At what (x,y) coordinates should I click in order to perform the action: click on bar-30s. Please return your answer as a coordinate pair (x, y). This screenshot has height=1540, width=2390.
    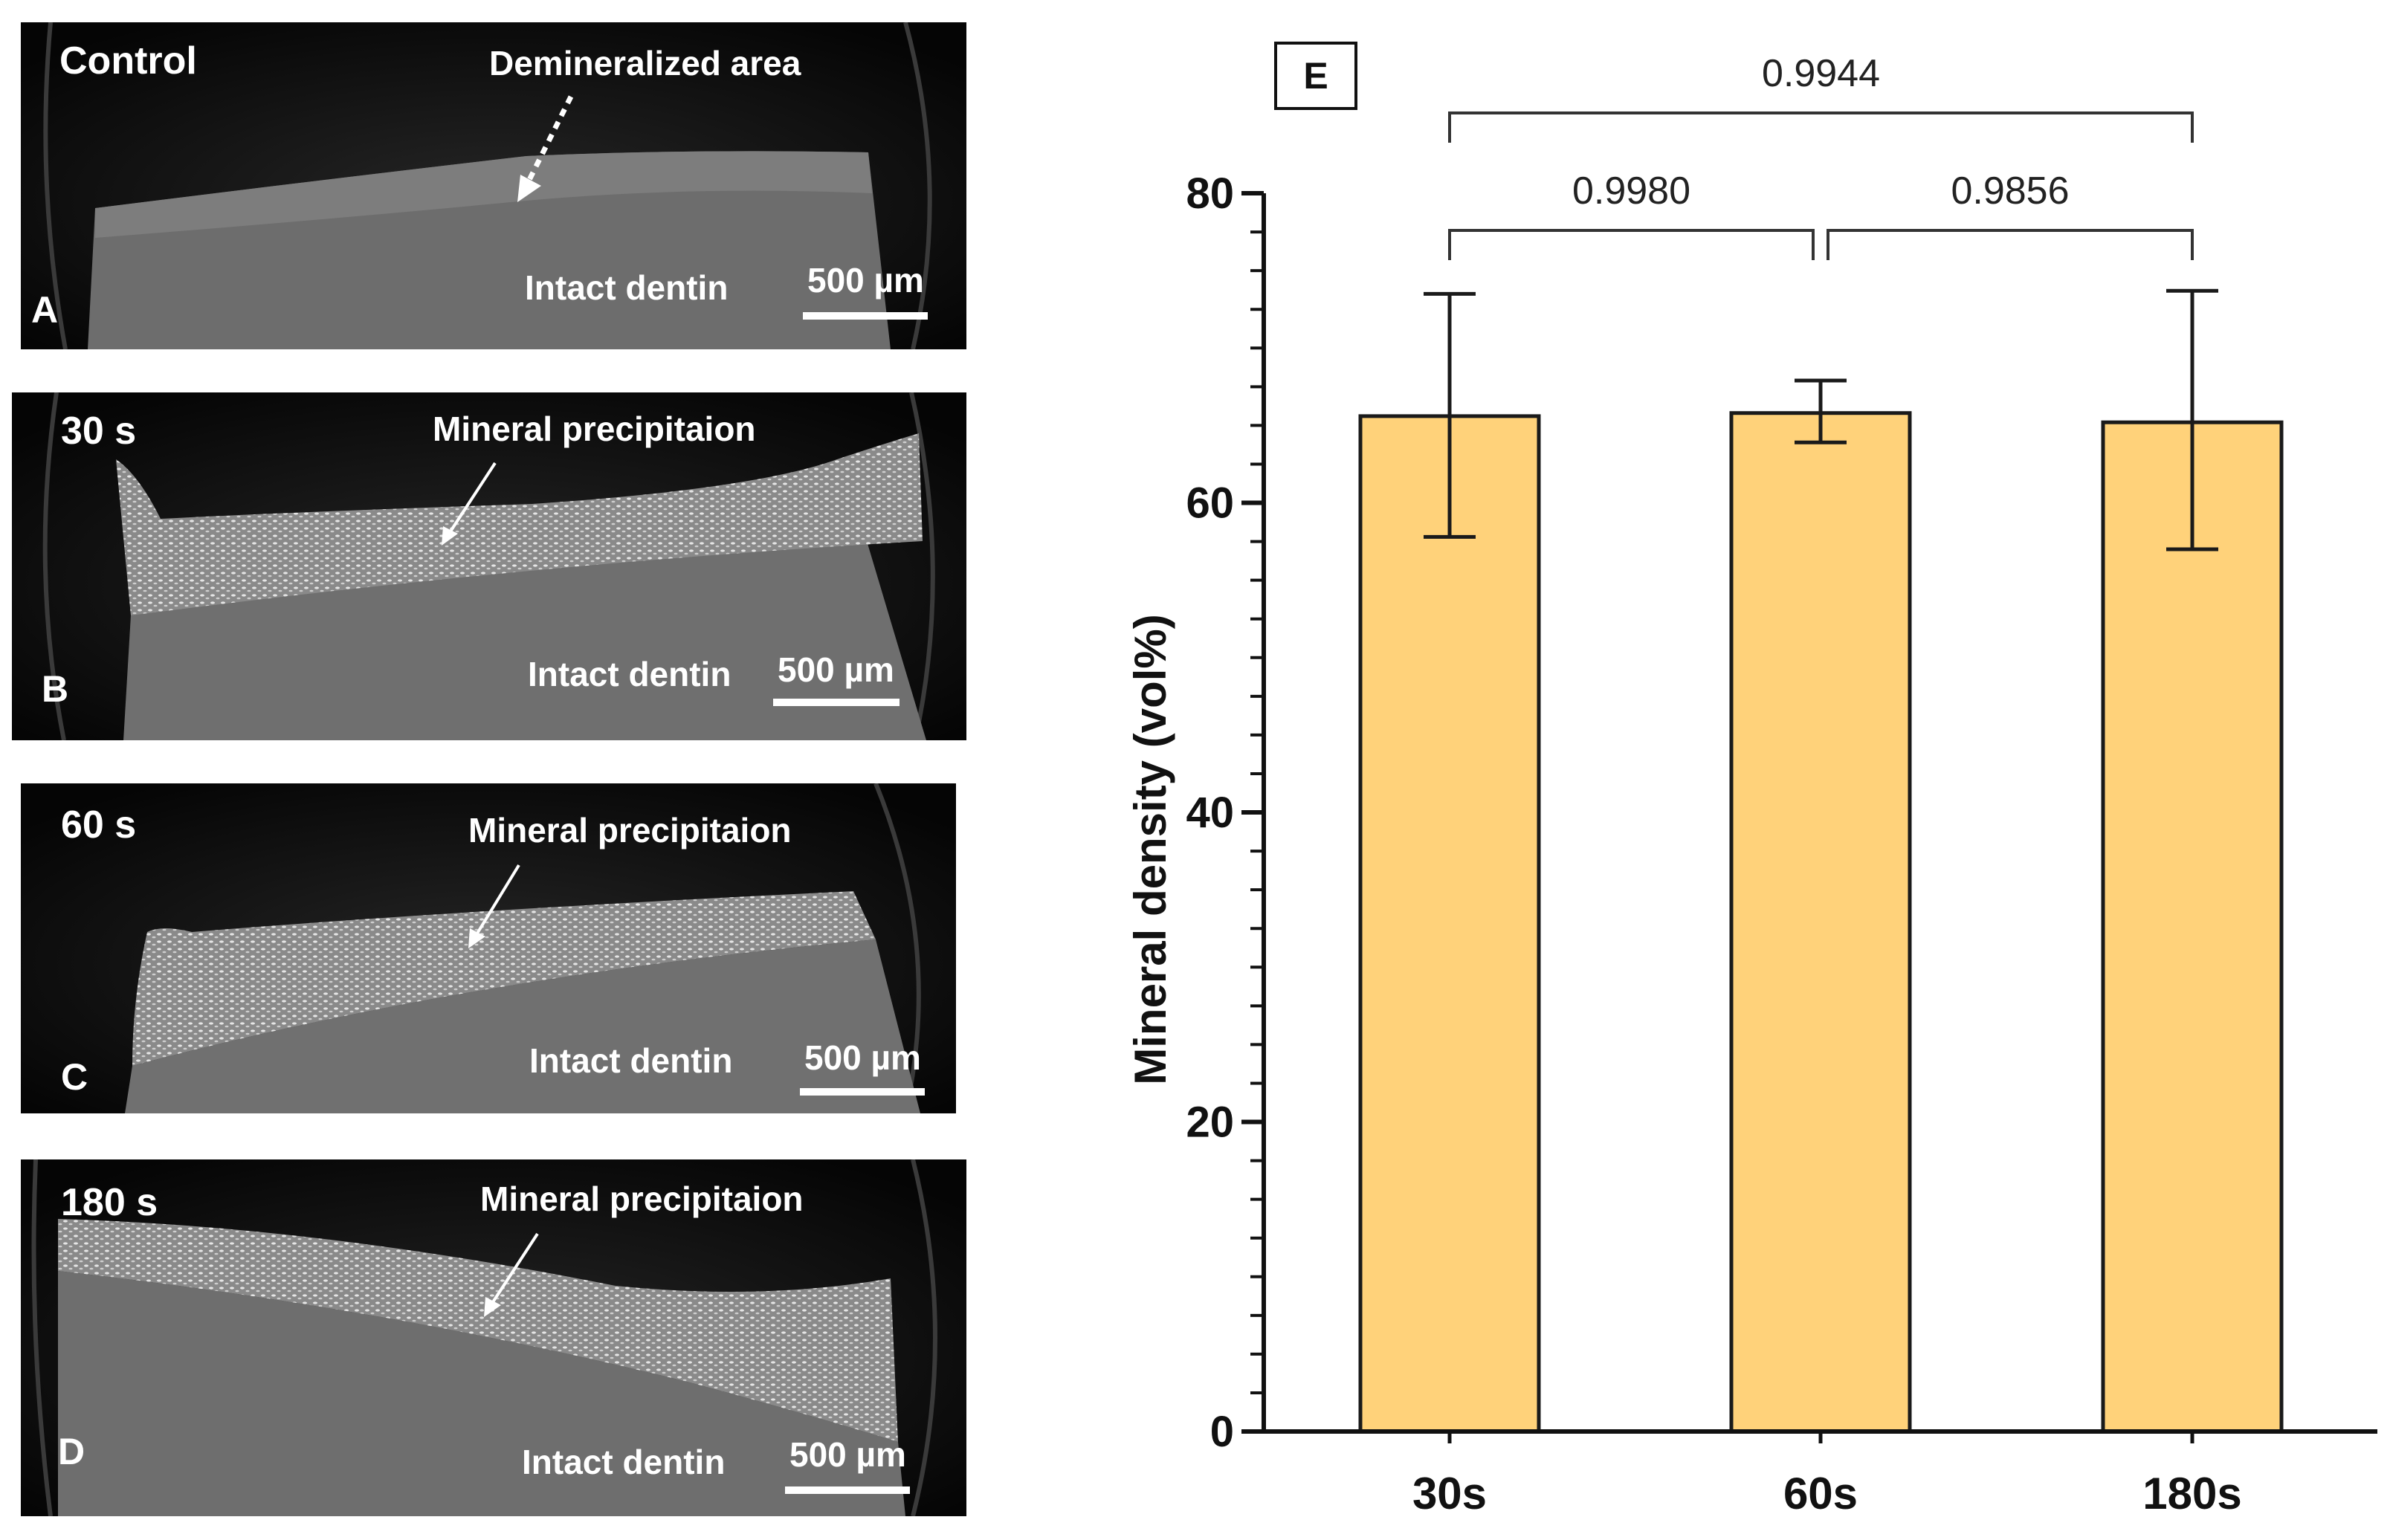
    Looking at the image, I should click on (1450, 924).